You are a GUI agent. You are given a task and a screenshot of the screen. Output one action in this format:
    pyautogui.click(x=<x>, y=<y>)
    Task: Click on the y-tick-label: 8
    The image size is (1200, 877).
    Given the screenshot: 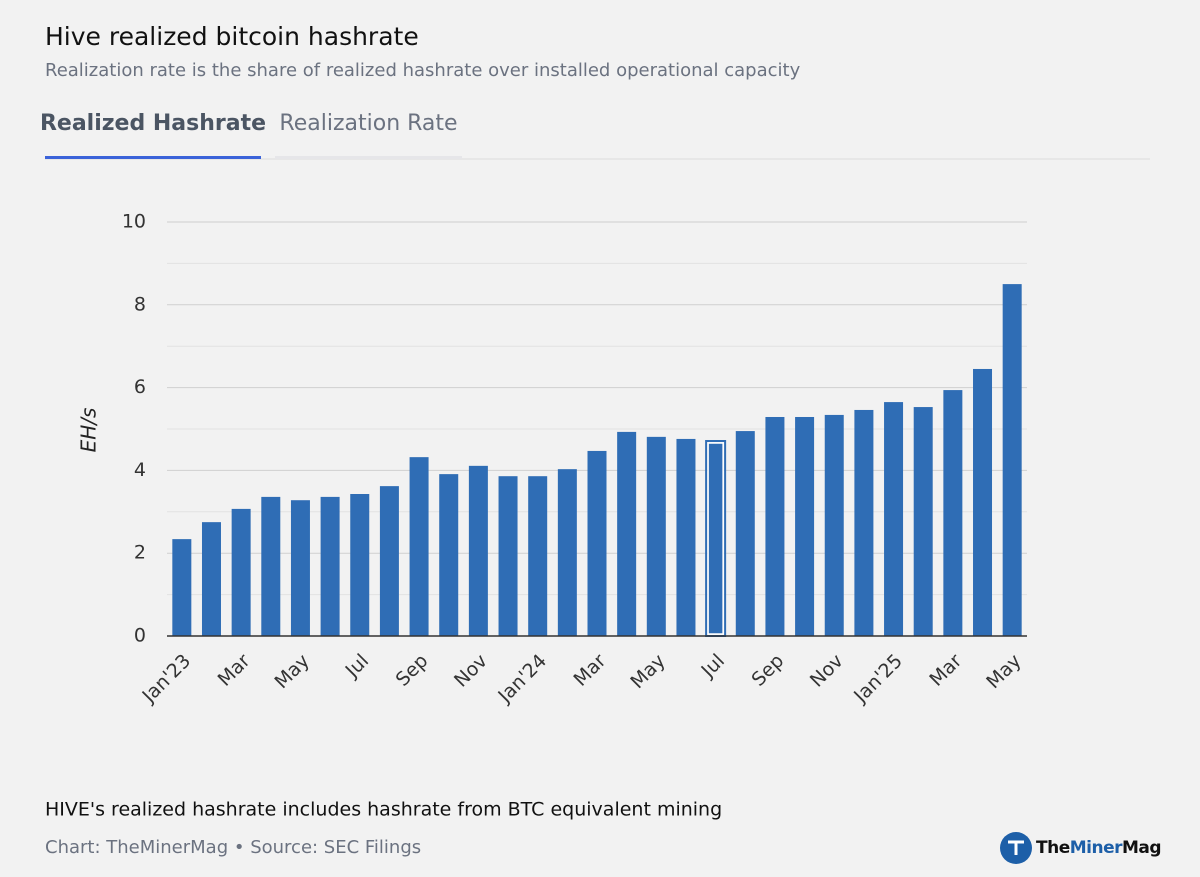 What is the action you would take?
    pyautogui.click(x=140, y=304)
    